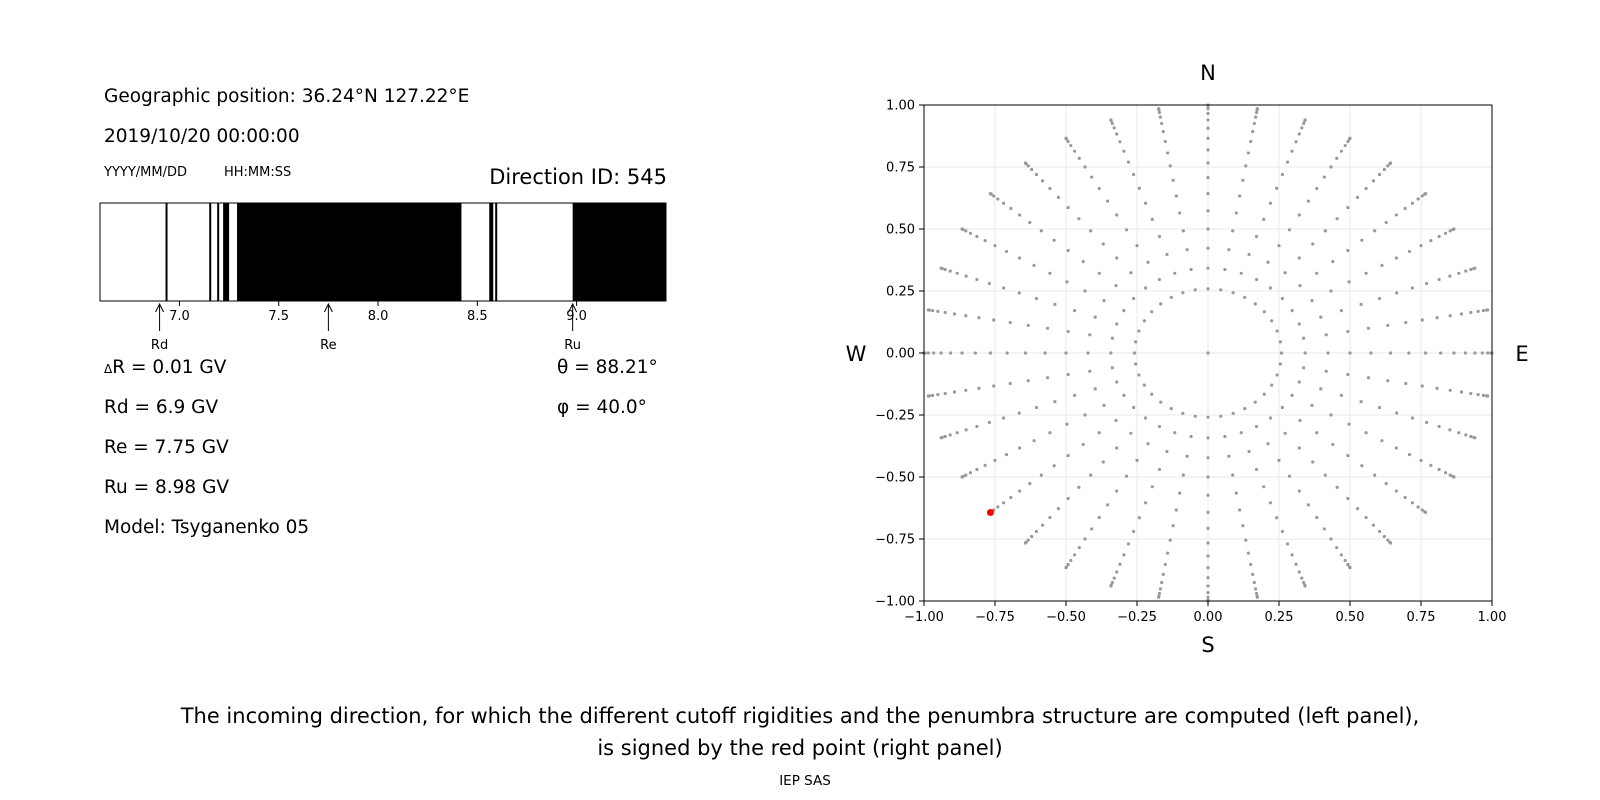 The image size is (1600, 800). Describe the element at coordinates (602, 407) in the screenshot. I see `phi-value: φ = 40.0°` at that location.